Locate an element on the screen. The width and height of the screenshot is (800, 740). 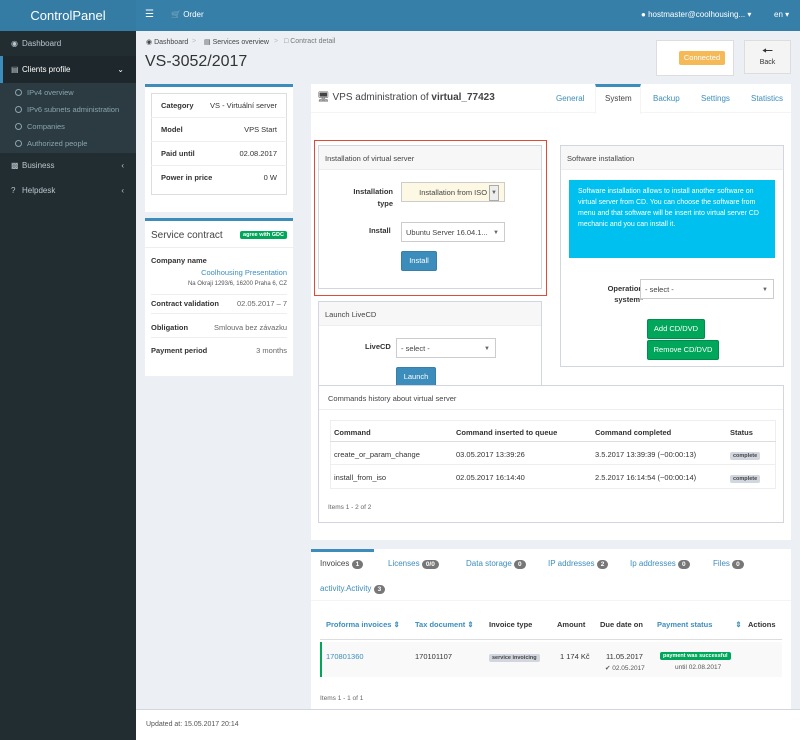
install-image-select: Ubuntu Server 16.04.1... ▼ is located at coordinates (453, 232).